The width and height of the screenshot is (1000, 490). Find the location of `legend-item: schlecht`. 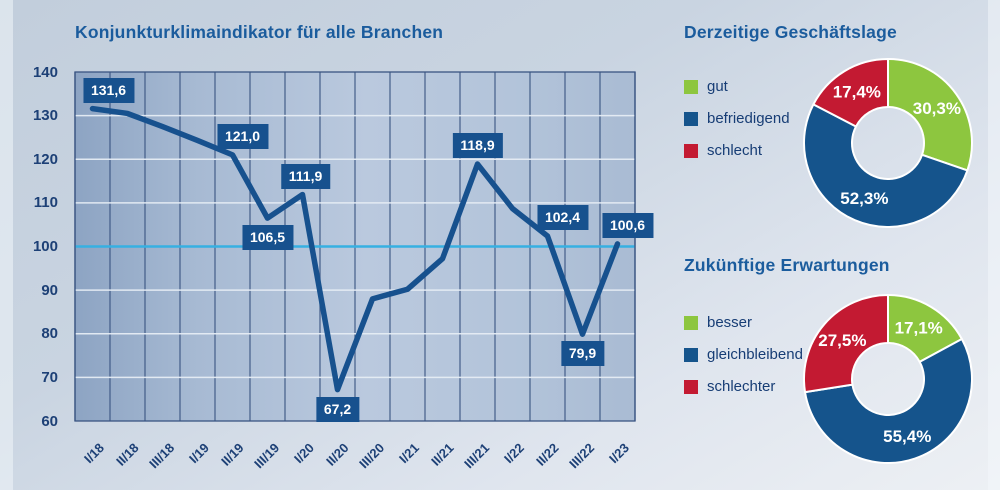

legend-item: schlecht is located at coordinates (744, 150).